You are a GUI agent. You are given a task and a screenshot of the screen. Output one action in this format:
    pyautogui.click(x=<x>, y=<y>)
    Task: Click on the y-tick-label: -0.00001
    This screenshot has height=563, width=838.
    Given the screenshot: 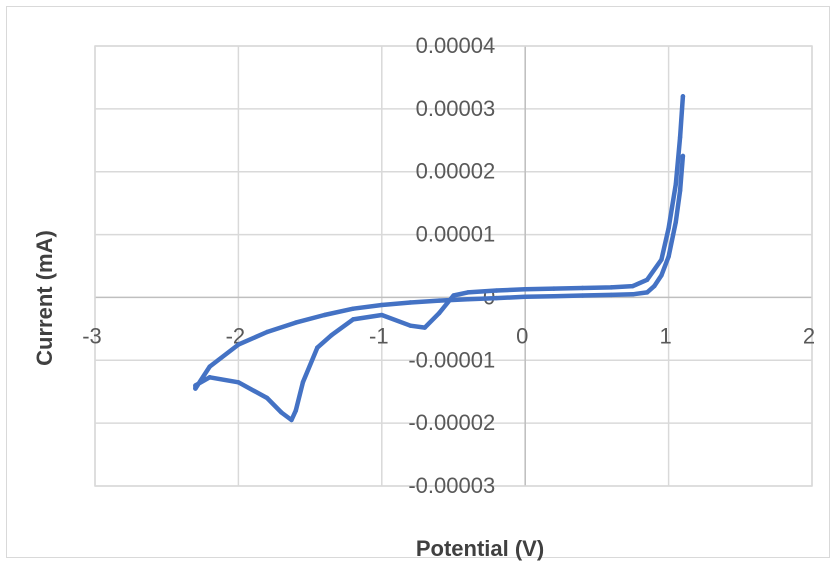 What is the action you would take?
    pyautogui.click(x=451, y=359)
    